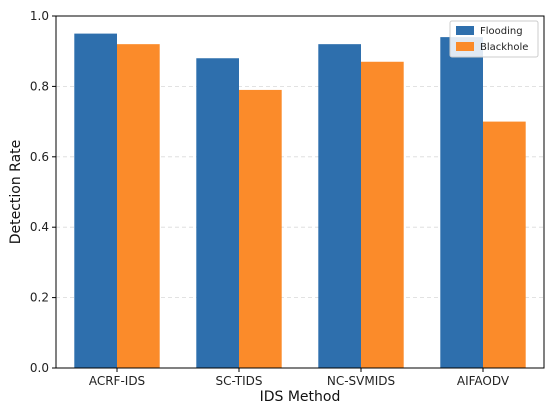 This screenshot has height=407, width=550. Describe the element at coordinates (39, 157) in the screenshot. I see `y-tick-label: 0.6` at that location.